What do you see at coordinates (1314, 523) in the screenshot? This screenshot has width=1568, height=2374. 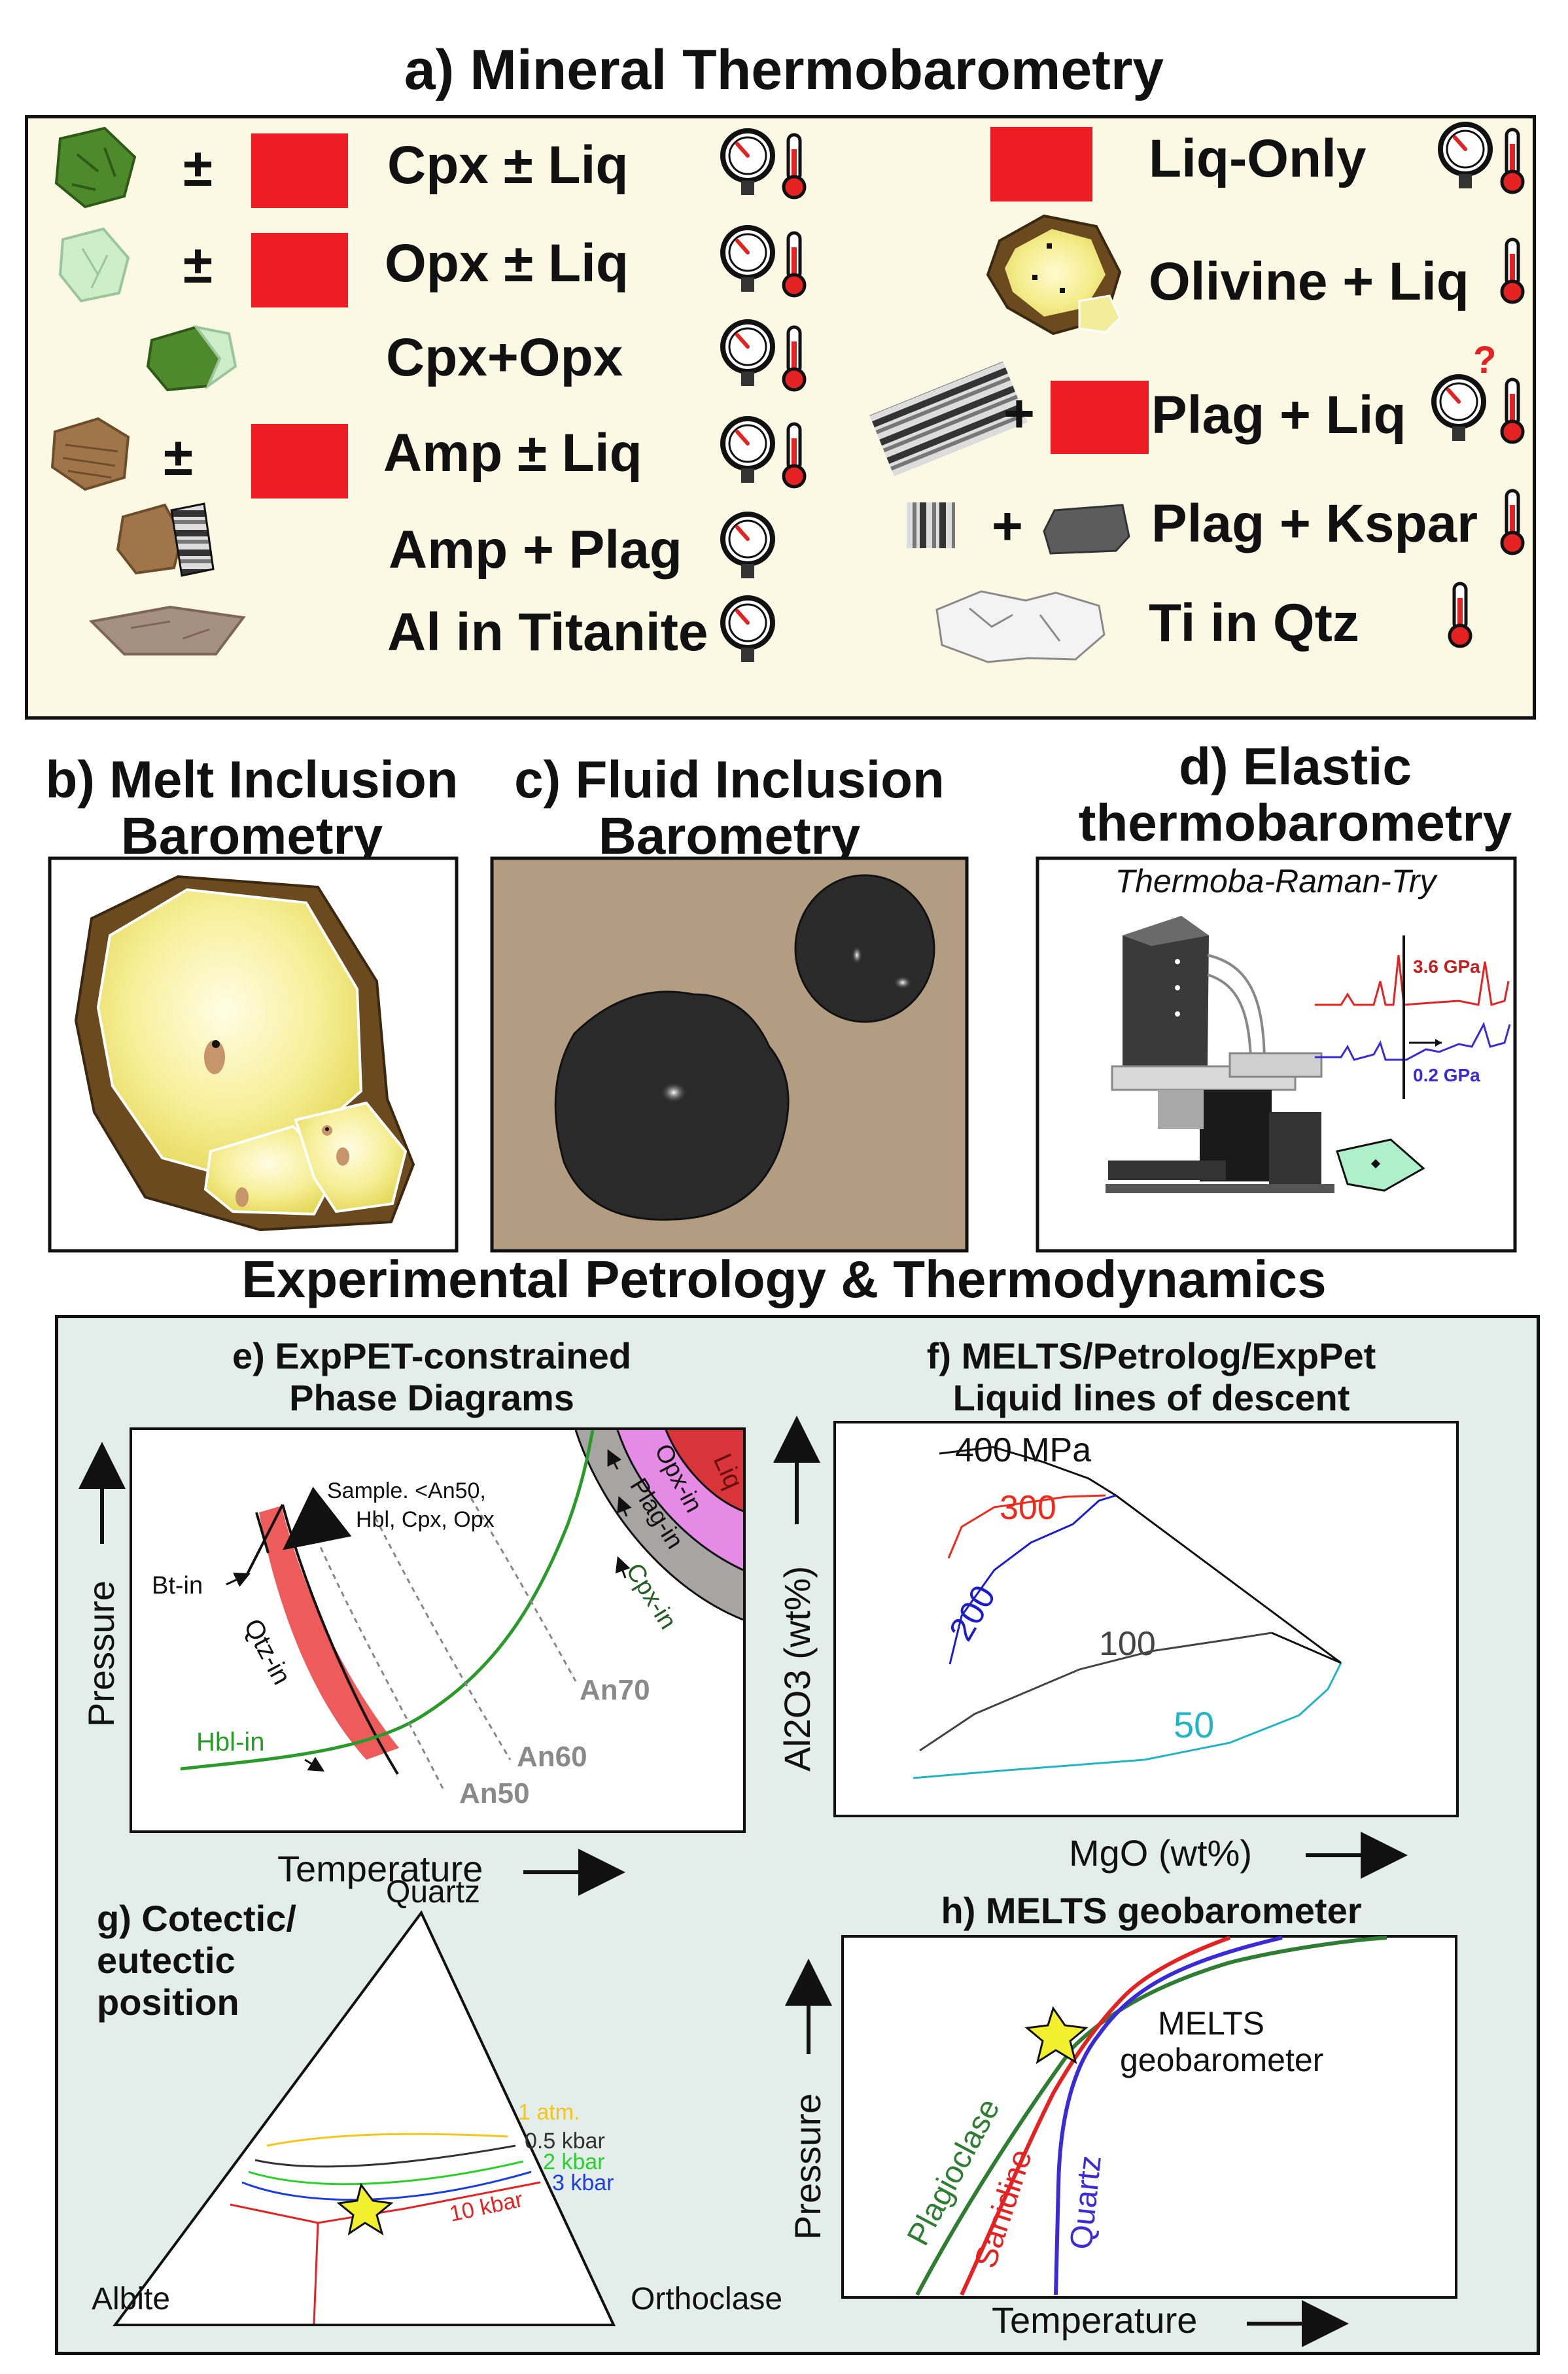 I see `row-label-plag-kspar: Plag + Kspar` at bounding box center [1314, 523].